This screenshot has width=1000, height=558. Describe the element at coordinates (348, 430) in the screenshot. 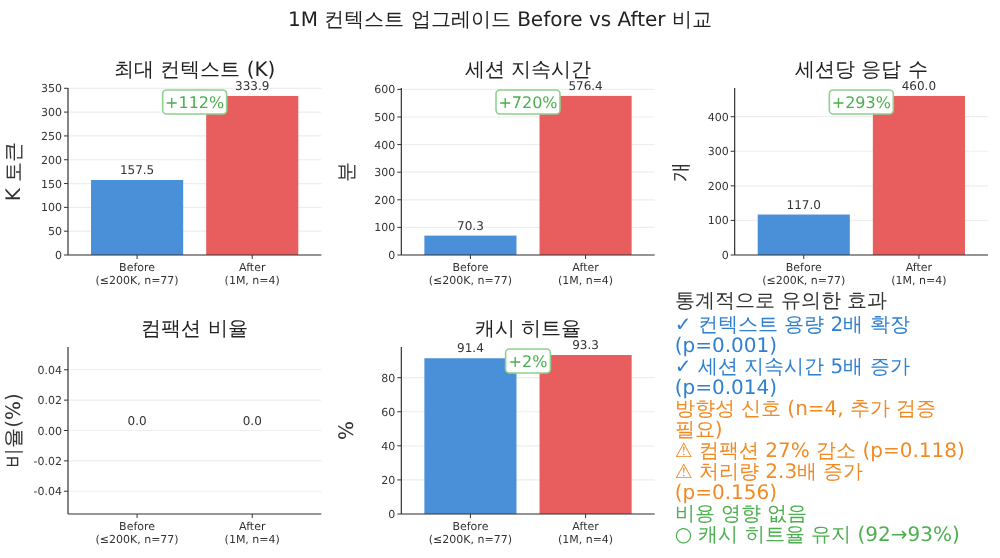

I see `y-axis-title: %` at that location.